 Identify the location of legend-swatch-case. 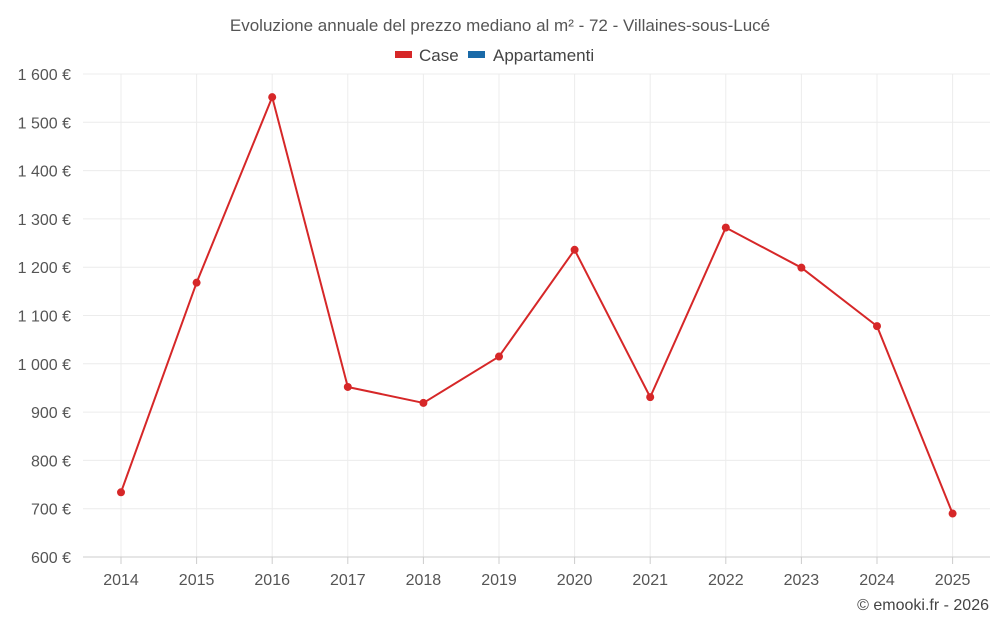
(403, 54).